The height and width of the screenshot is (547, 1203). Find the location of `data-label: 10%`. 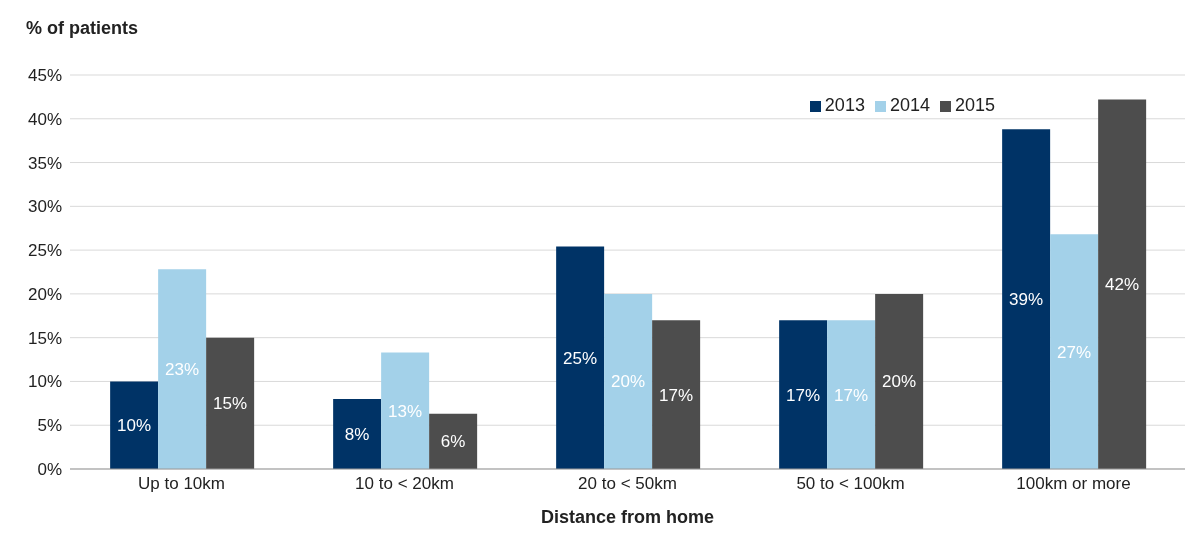

data-label: 10% is located at coordinates (134, 426).